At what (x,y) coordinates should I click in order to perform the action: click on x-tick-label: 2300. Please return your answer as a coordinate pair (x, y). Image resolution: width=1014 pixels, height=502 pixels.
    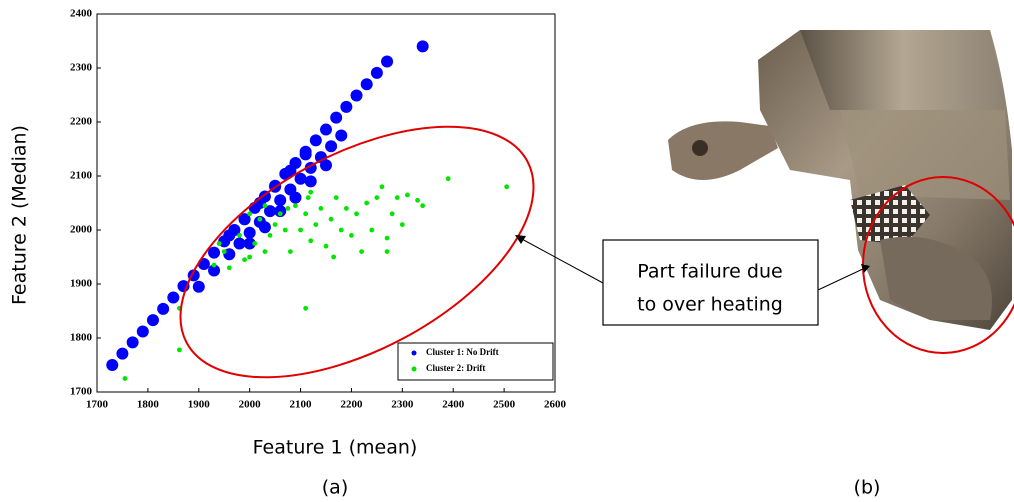
    Looking at the image, I should click on (402, 405).